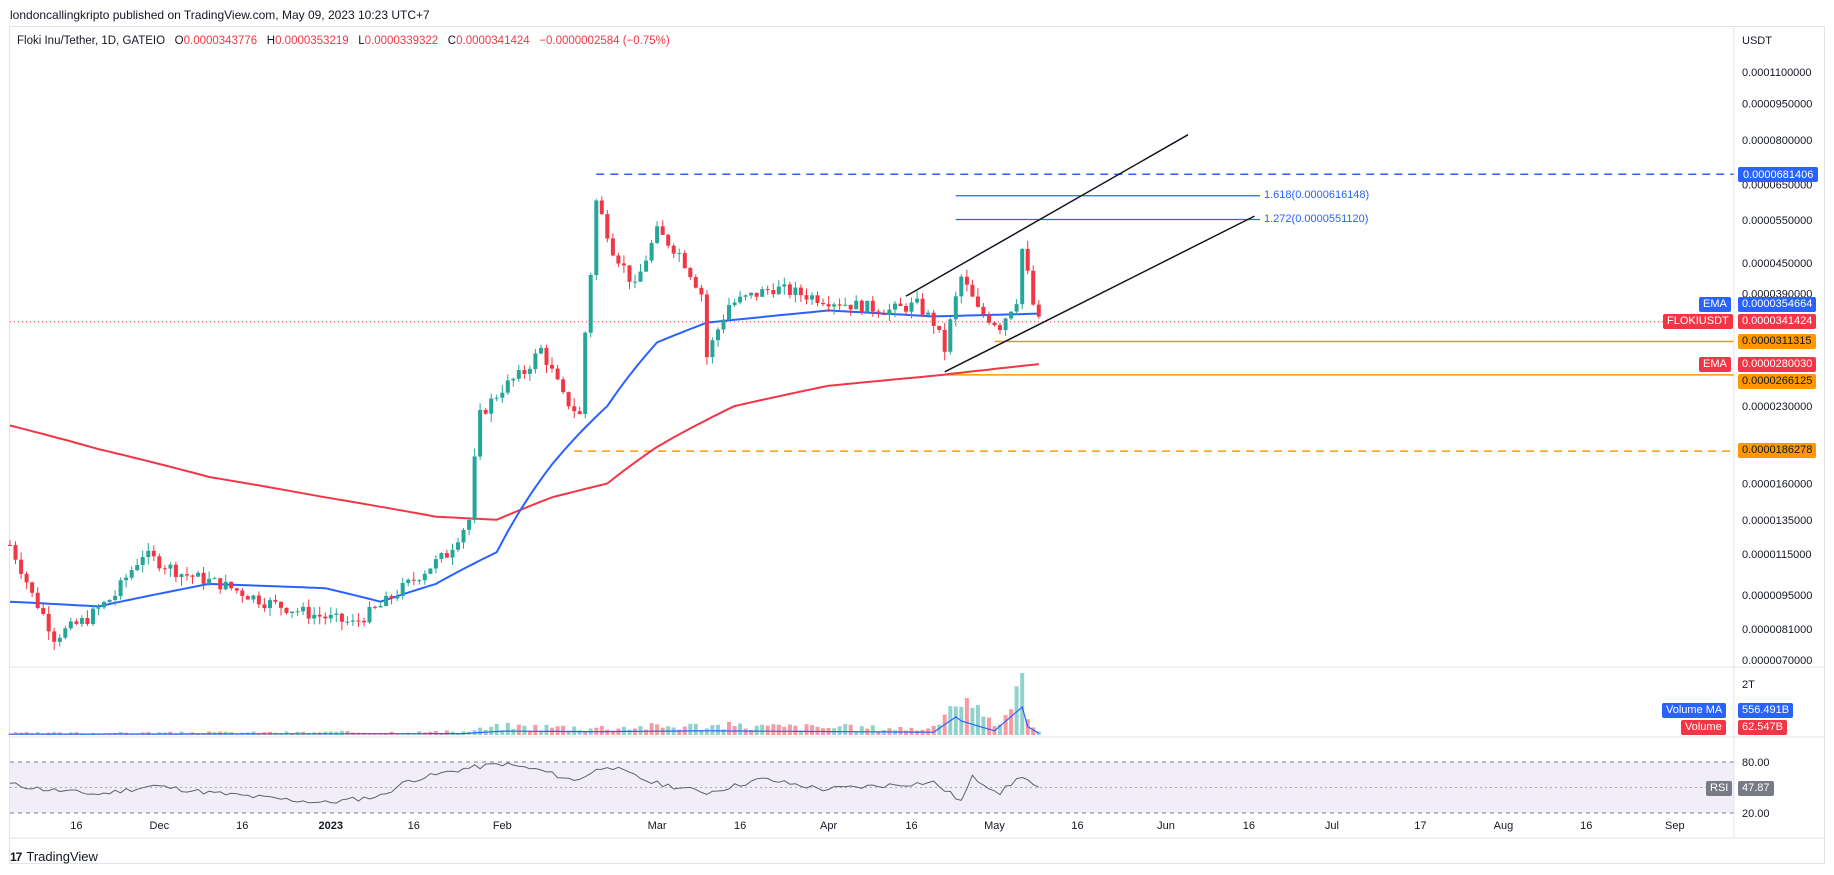 The height and width of the screenshot is (875, 1834). Describe the element at coordinates (1694, 710) in the screenshot. I see `volume-ma-name: Volume MA` at that location.